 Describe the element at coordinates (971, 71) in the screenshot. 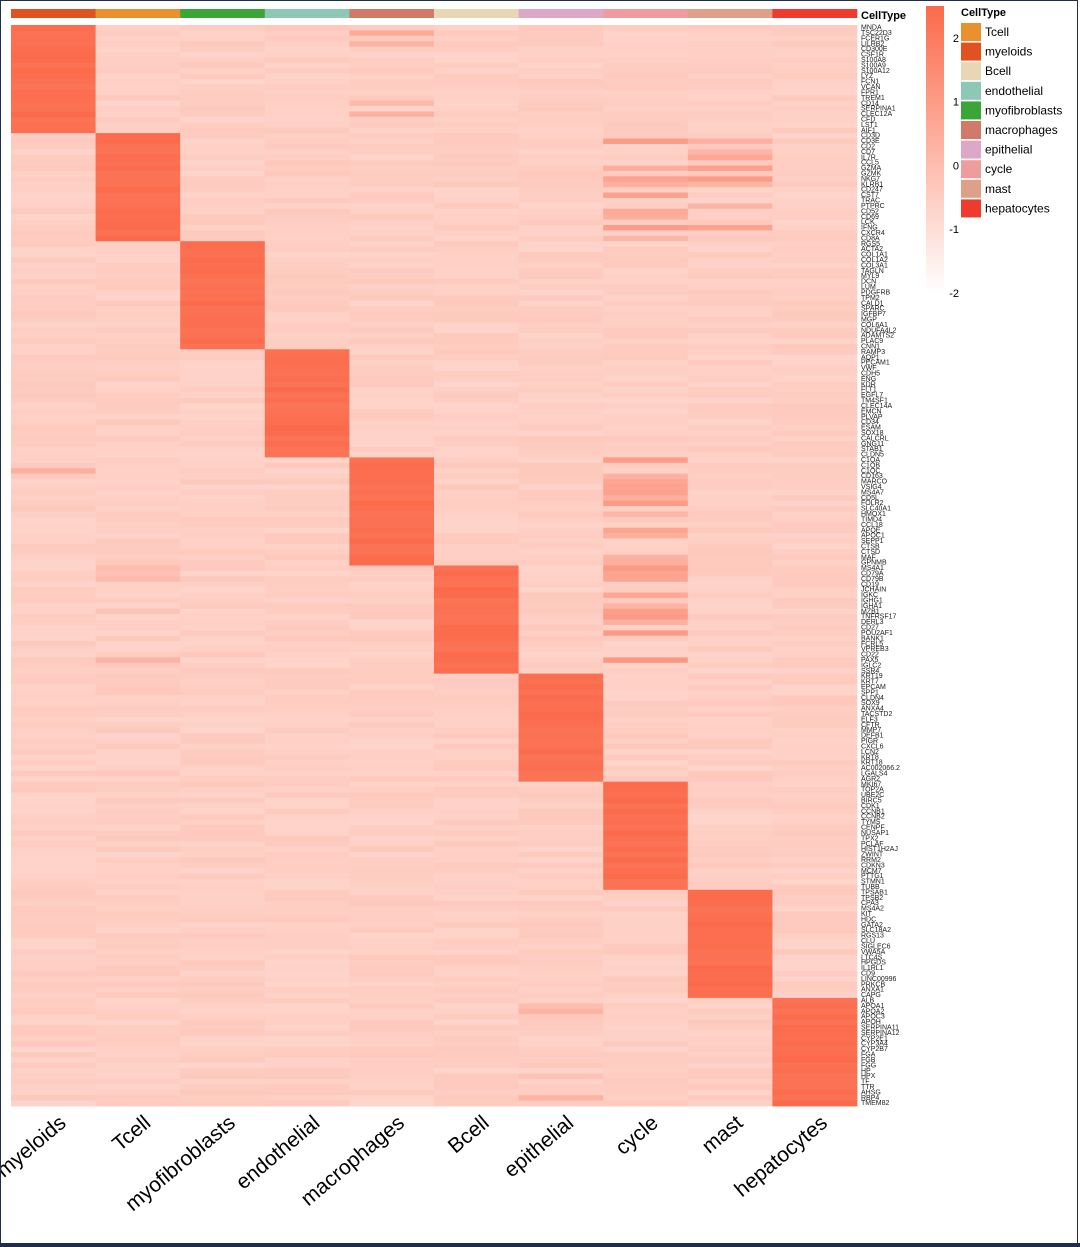

I see `legend-swatch-Bcell` at that location.